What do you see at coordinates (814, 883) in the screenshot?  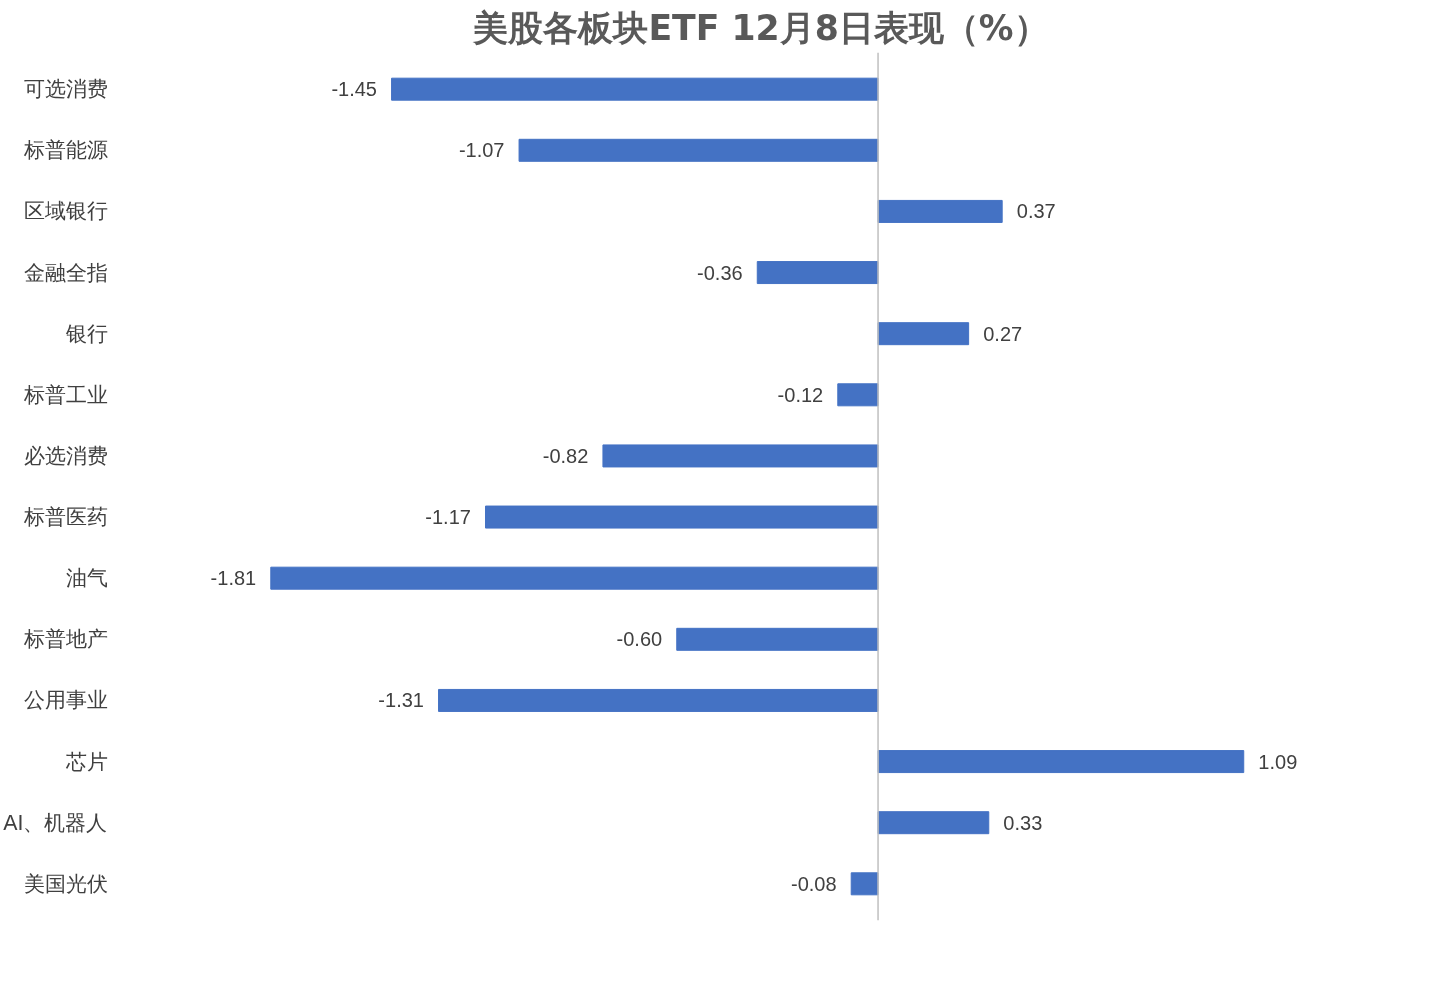 I see `data-label: -0.08` at bounding box center [814, 883].